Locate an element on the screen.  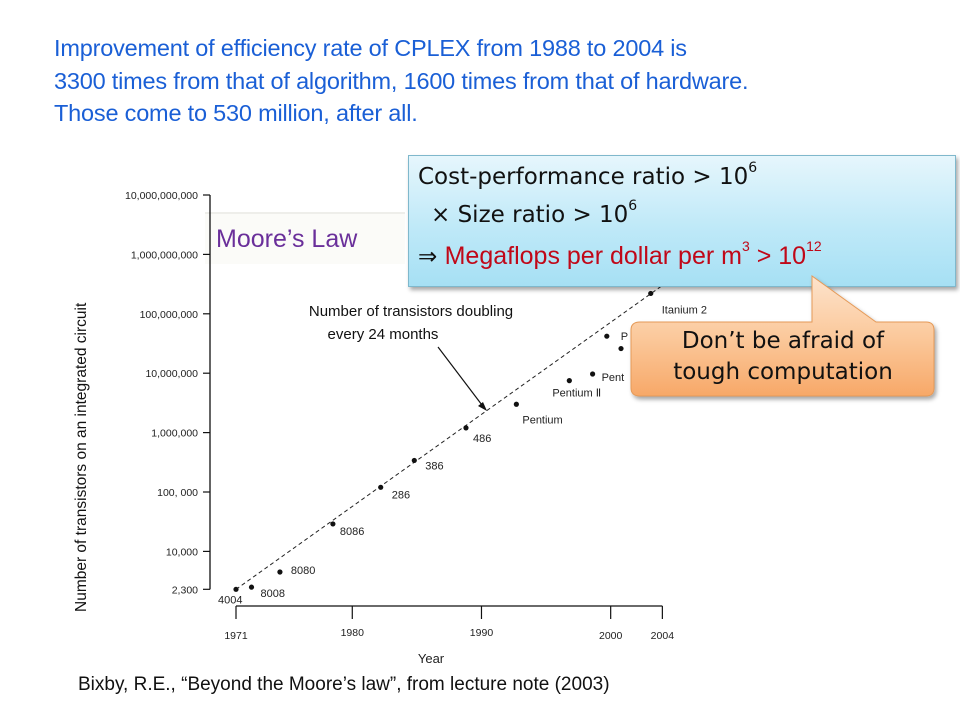
chart-title: Moore’s Law is located at coordinates (287, 239).